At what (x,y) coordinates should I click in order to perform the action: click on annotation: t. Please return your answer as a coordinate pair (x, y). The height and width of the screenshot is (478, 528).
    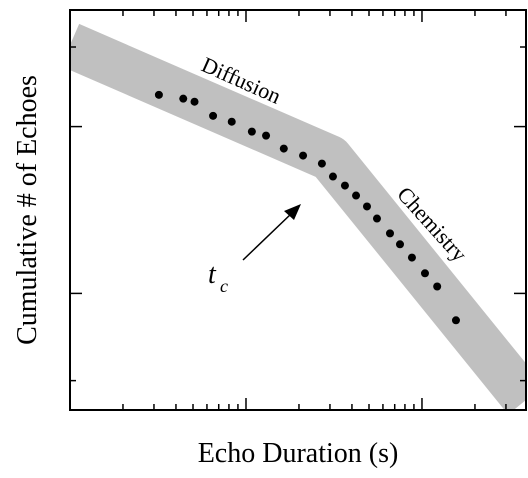
    Looking at the image, I should click on (212, 274).